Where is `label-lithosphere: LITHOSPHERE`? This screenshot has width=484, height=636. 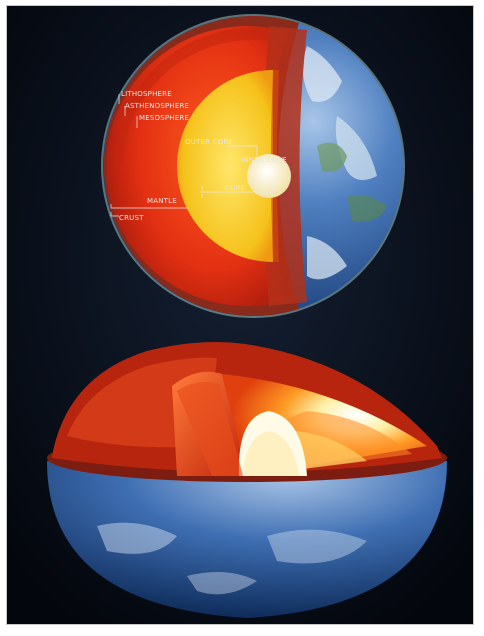 label-lithosphere: LITHOSPHERE is located at coordinates (146, 94).